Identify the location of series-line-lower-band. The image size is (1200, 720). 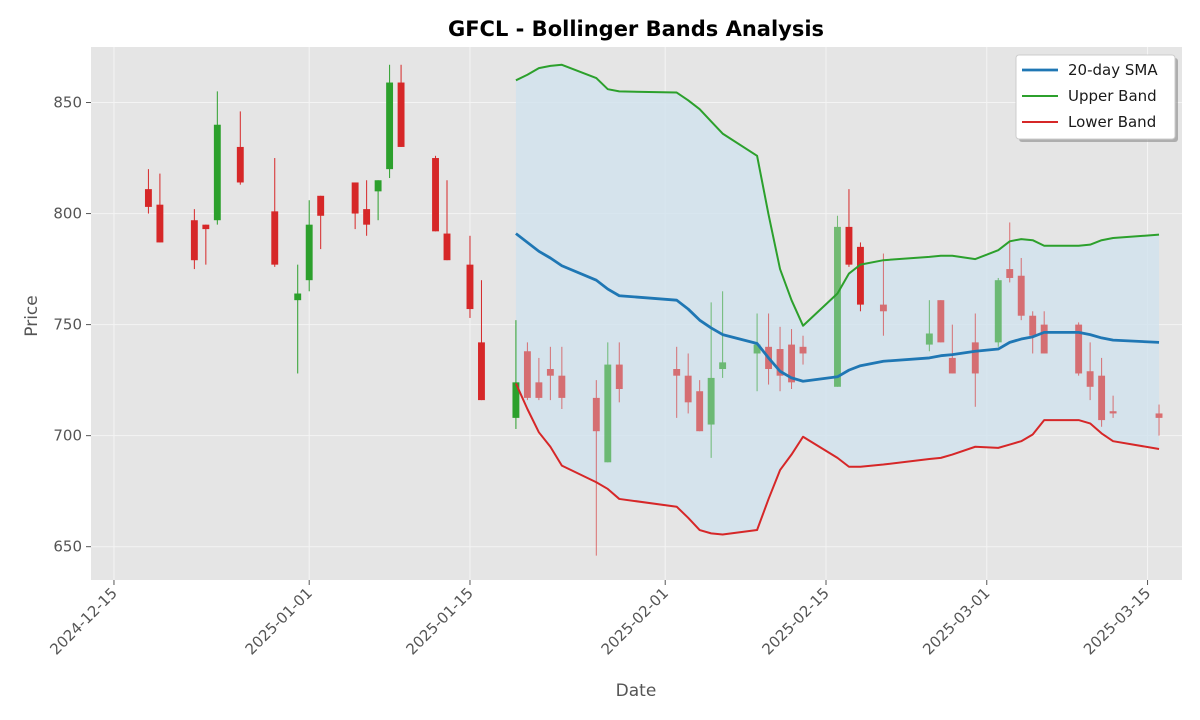
(837, 459).